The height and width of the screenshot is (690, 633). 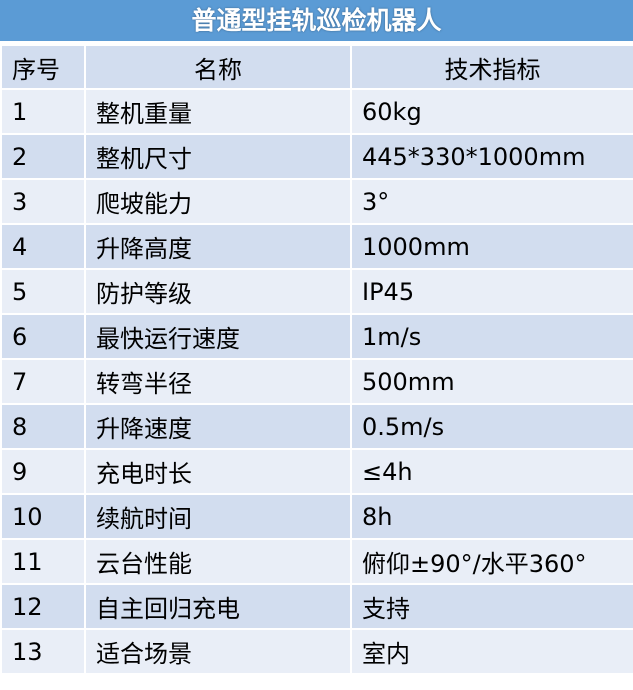 What do you see at coordinates (218, 291) in the screenshot?
I see `cell-name: 防护等级` at bounding box center [218, 291].